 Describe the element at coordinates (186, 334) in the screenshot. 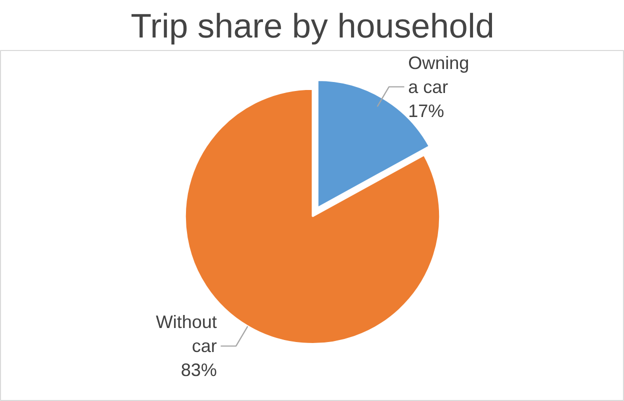

I see `slice-label: Without car` at that location.